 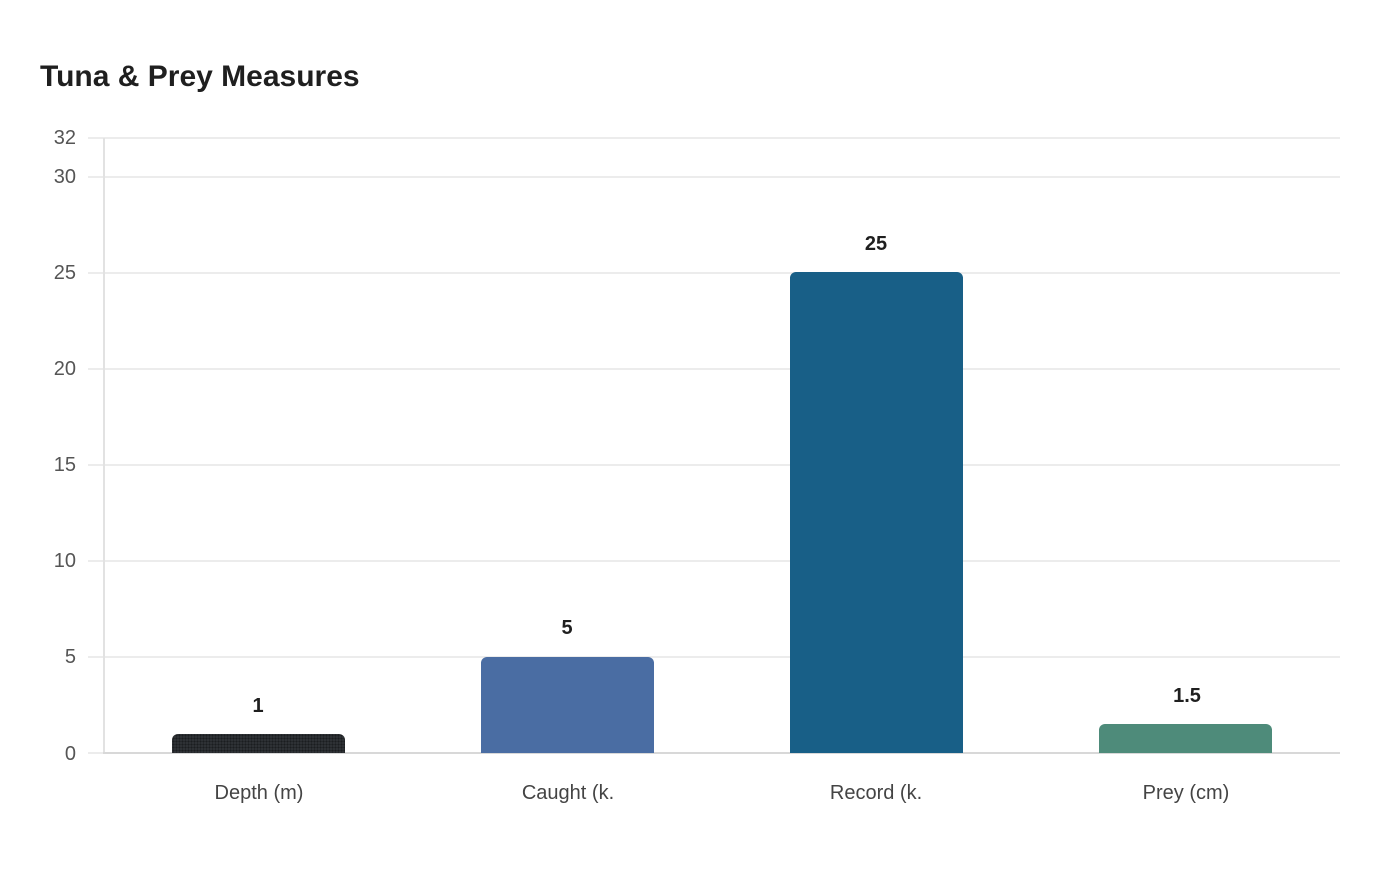 I want to click on y-tick-10: 10, so click(x=64, y=561).